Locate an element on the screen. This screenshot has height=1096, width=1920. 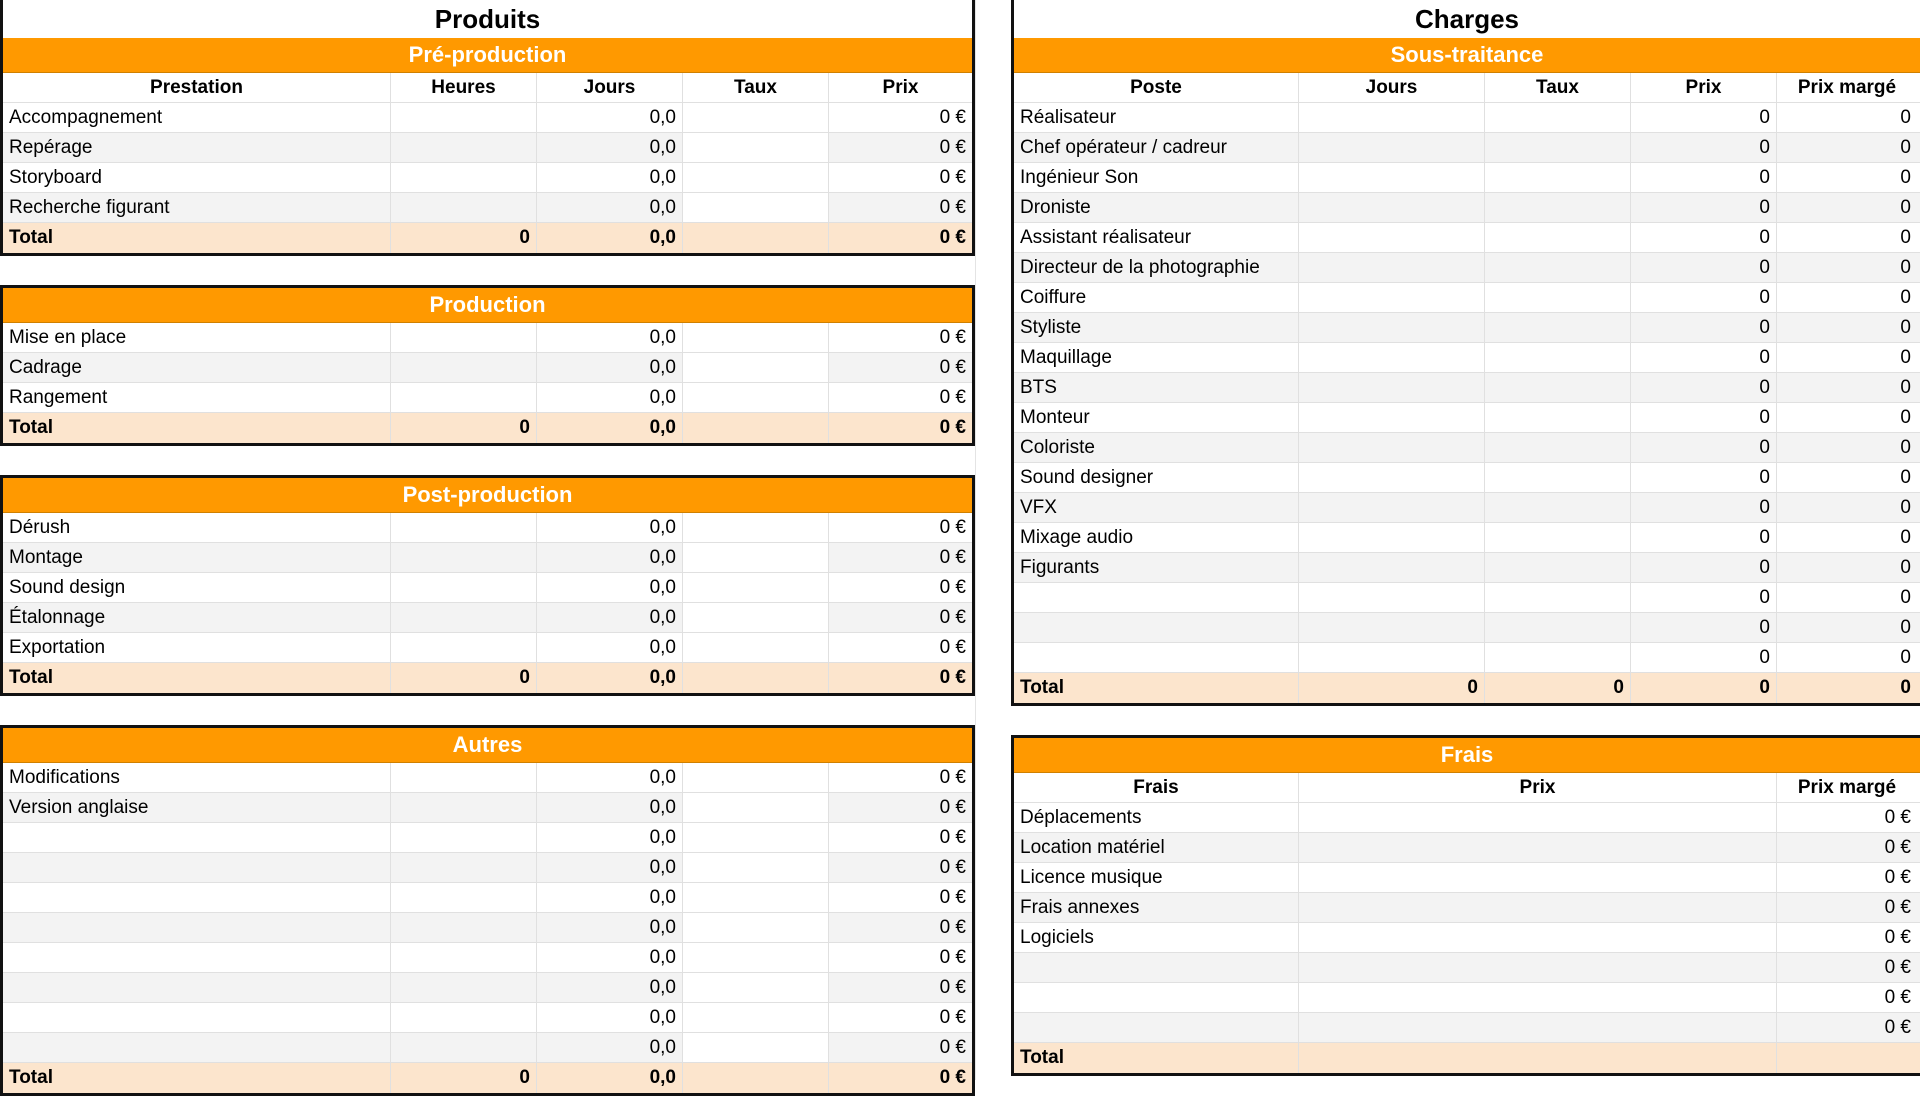
total-heures: 0 is located at coordinates (464, 1078).